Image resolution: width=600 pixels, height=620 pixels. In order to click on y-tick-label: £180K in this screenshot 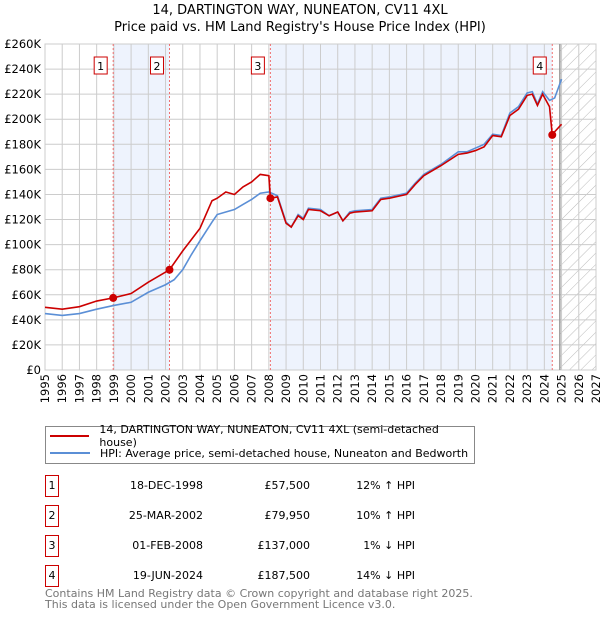, I will do `click(22, 144)`.